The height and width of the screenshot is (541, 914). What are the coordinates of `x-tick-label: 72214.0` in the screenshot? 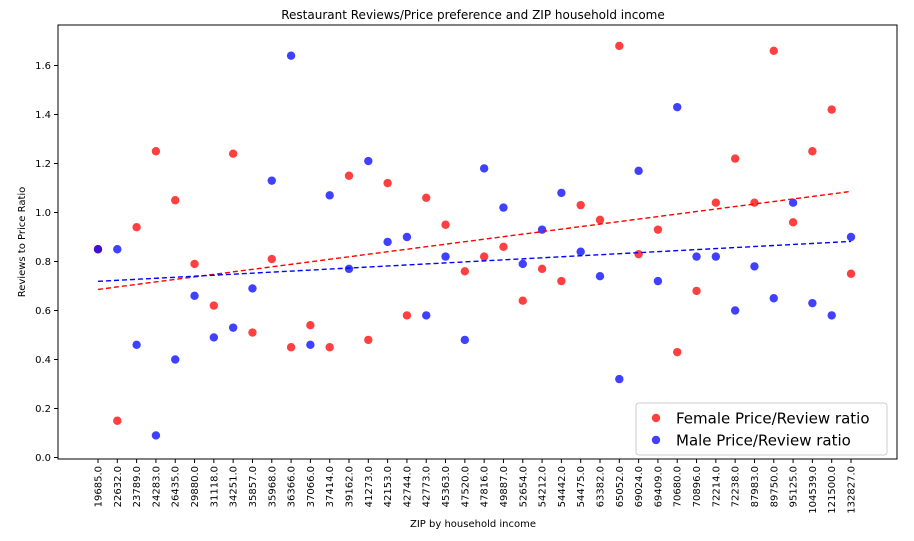 It's located at (716, 486).